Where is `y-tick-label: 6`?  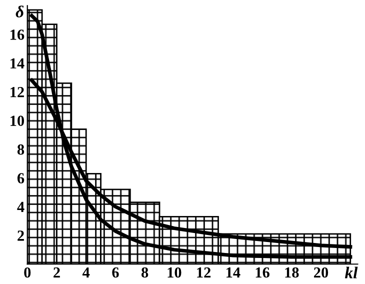
y-tick-label: 6 is located at coordinates (20, 178).